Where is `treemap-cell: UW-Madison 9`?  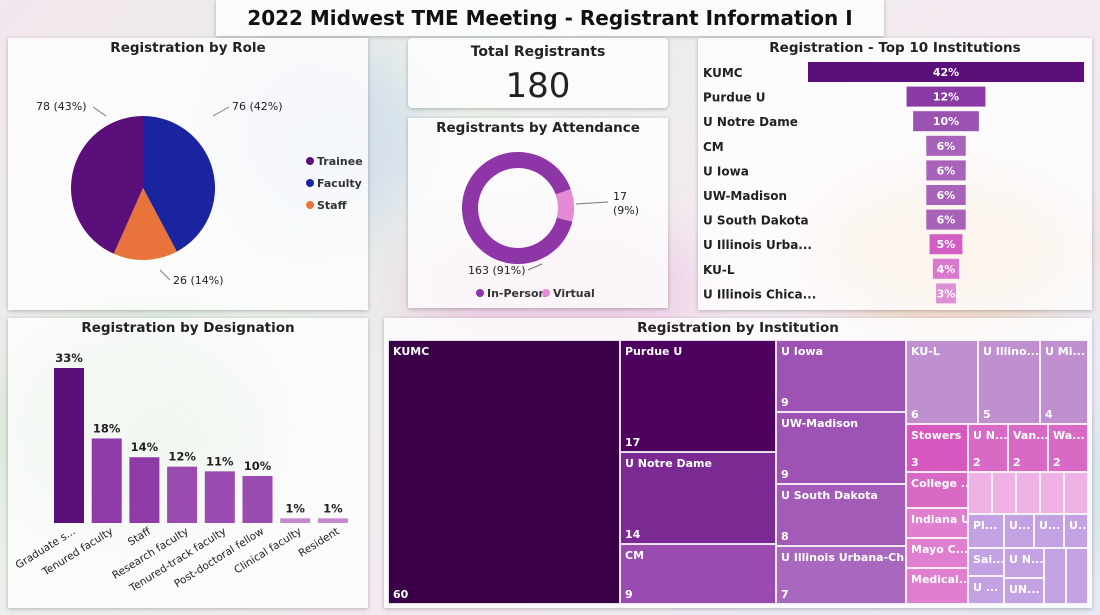
treemap-cell: UW-Madison 9 is located at coordinates (841, 448).